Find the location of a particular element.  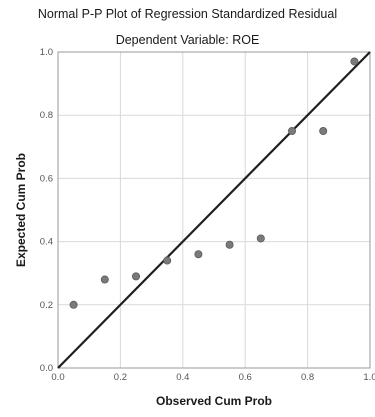

y-tick-label: 0.8 is located at coordinates (46, 115).